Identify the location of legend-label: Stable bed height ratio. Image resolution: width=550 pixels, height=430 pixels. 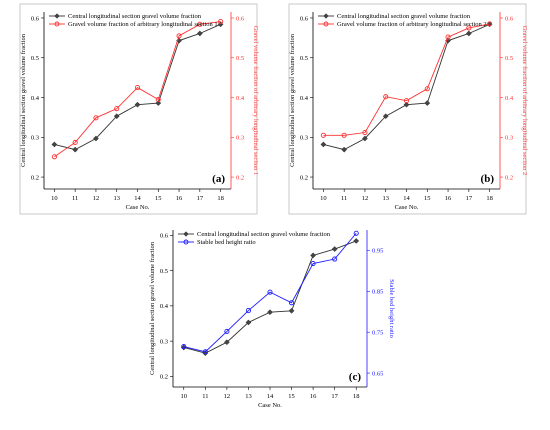
(226, 242).